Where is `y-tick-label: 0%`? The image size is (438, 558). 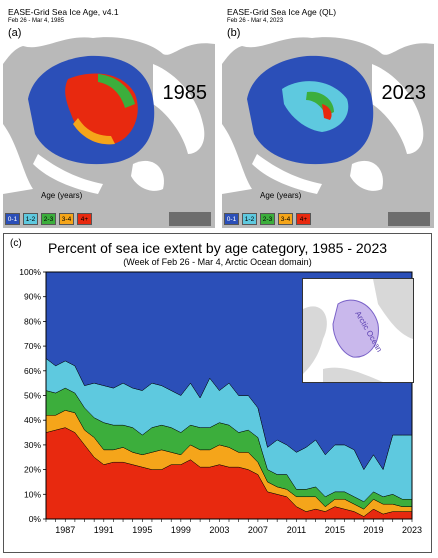
y-tick-label: 0% is located at coordinates (35, 519).